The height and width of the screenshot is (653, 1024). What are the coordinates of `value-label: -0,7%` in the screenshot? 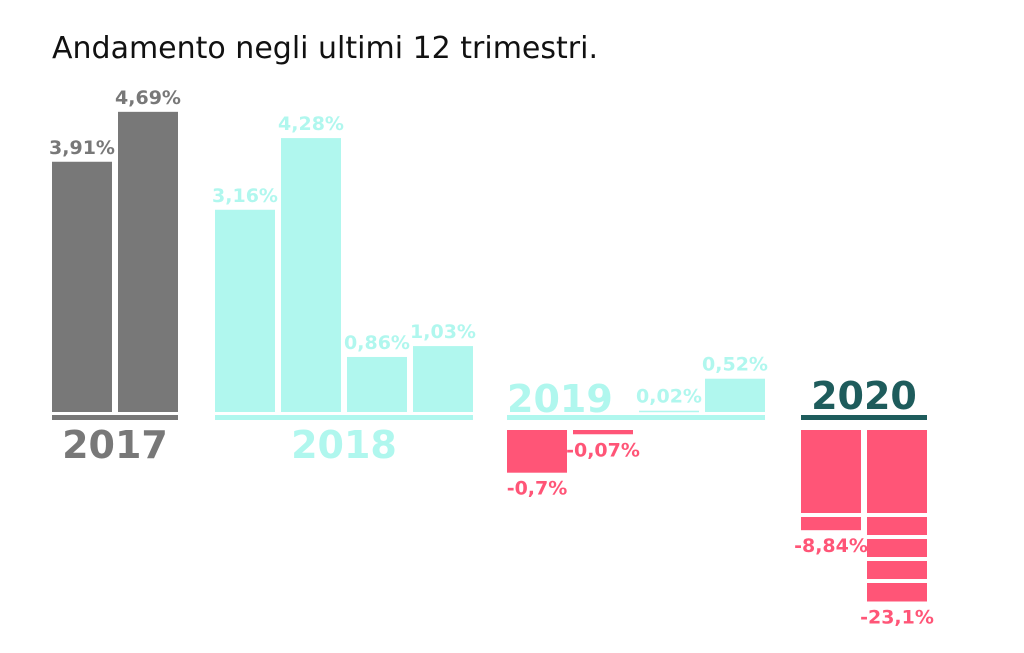 It's located at (537, 489).